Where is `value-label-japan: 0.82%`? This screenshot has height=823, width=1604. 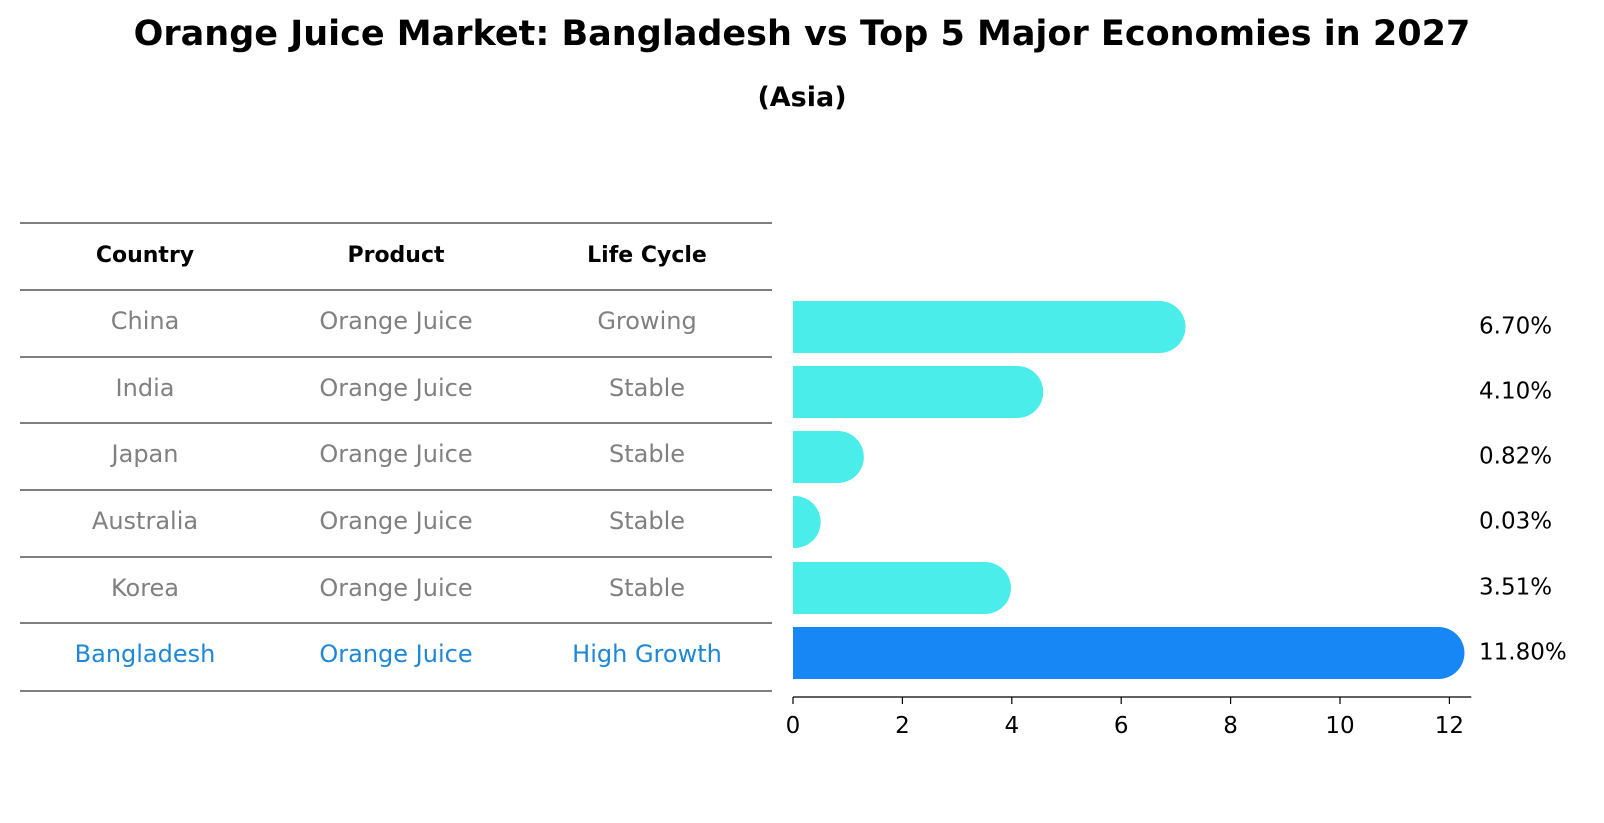
value-label-japan: 0.82% is located at coordinates (1515, 457).